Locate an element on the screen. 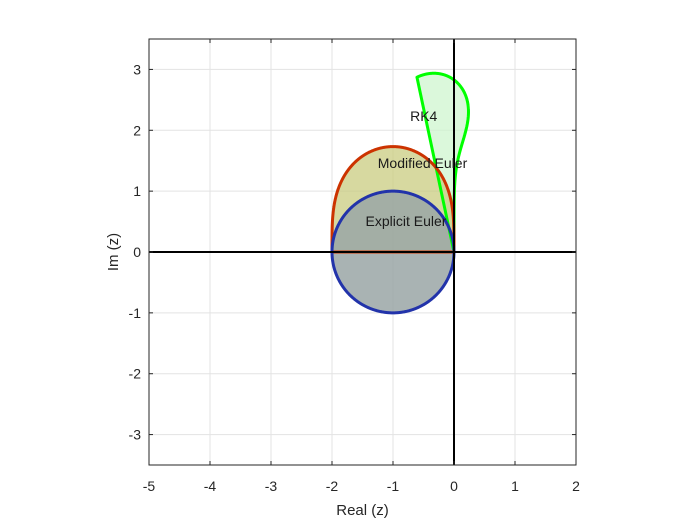 This screenshot has height=525, width=700. y-tick-labels: -3 -2 -1 0 1 2 3 is located at coordinates (135, 251).